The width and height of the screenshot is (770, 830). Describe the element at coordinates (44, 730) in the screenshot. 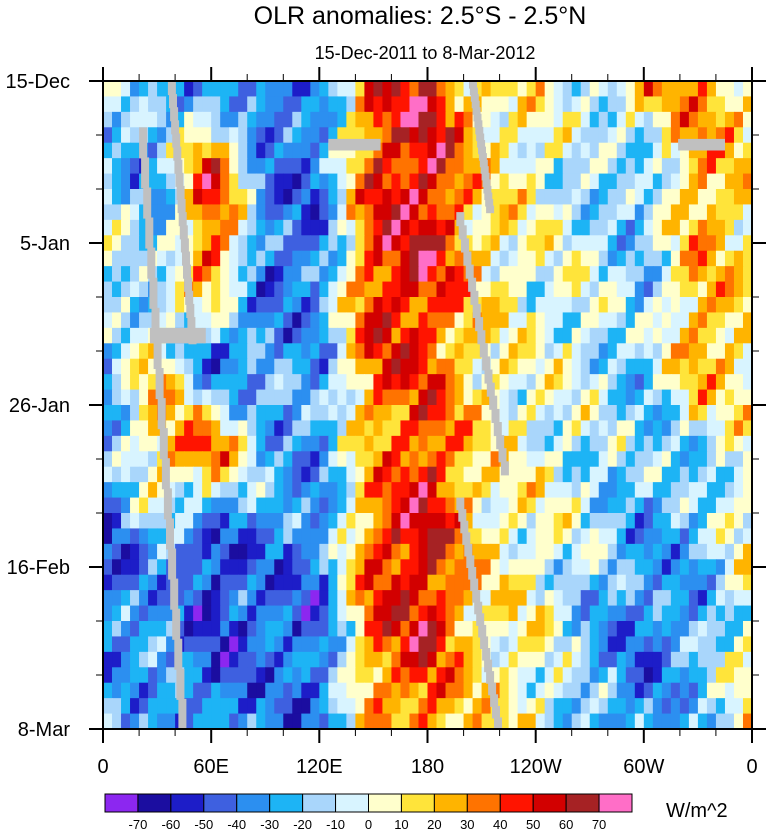

I see `y-tick-label: 8-Mar` at that location.